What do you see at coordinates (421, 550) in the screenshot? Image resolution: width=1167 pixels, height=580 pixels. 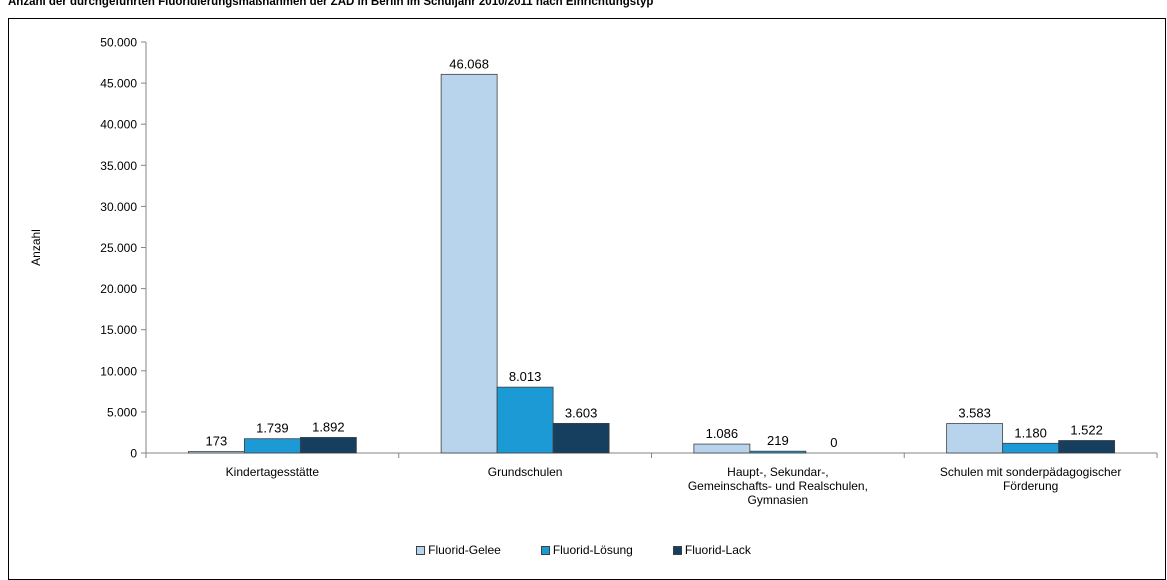 I see `legend-swatch-fluorid-gelee` at bounding box center [421, 550].